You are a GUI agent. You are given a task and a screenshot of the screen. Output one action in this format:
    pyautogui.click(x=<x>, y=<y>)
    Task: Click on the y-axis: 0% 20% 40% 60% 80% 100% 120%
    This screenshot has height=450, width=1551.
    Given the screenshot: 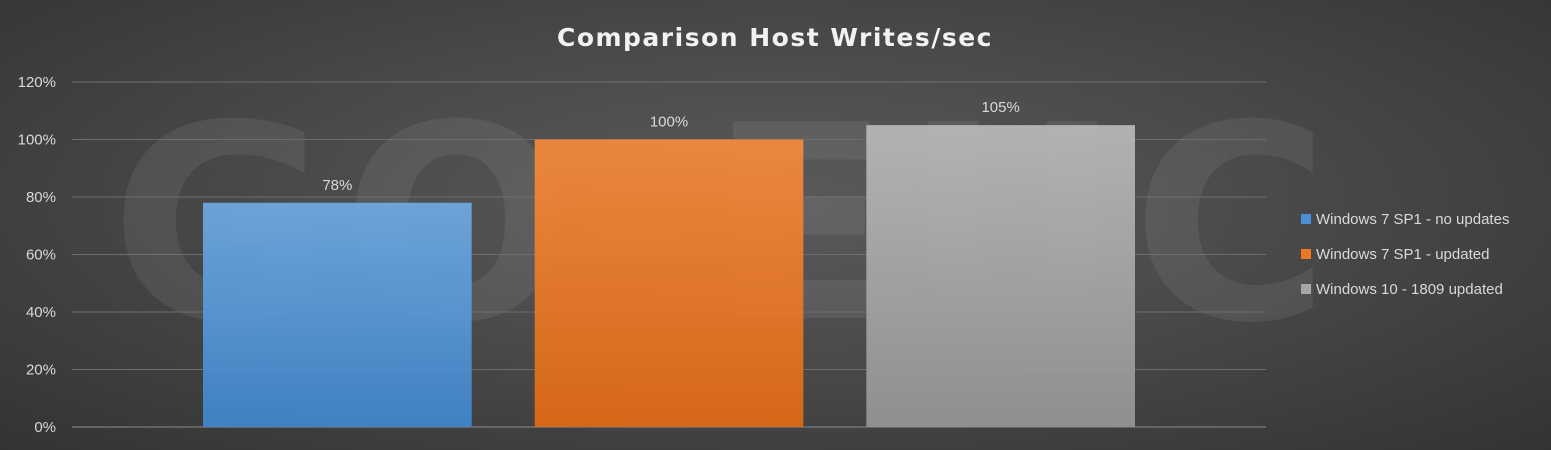 What is the action you would take?
    pyautogui.click(x=37, y=255)
    